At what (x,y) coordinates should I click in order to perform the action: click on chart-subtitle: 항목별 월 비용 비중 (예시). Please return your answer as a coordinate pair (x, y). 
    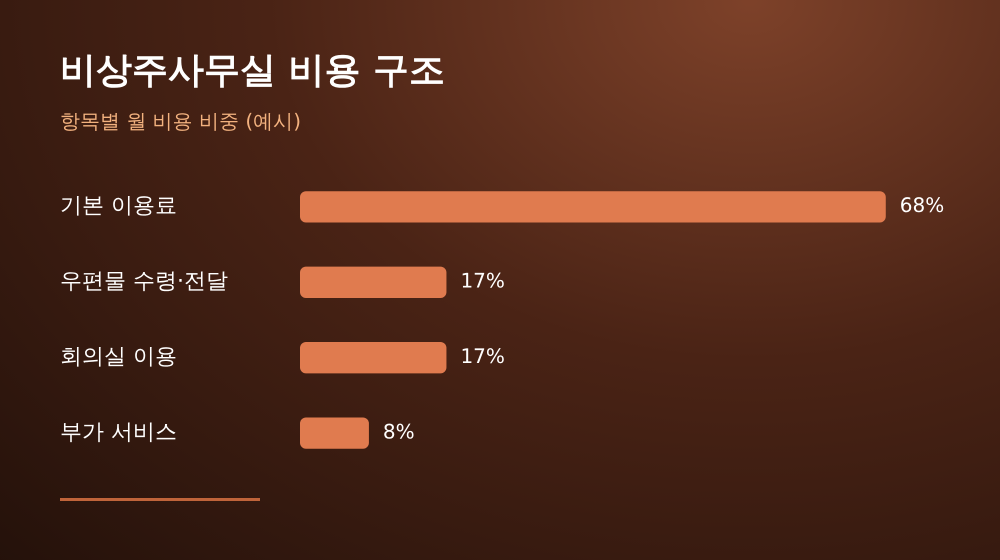
    Looking at the image, I should click on (181, 121).